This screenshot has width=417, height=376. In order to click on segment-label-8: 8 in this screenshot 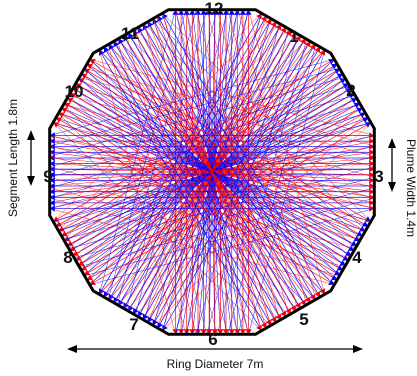, I will do `click(67, 257)`.